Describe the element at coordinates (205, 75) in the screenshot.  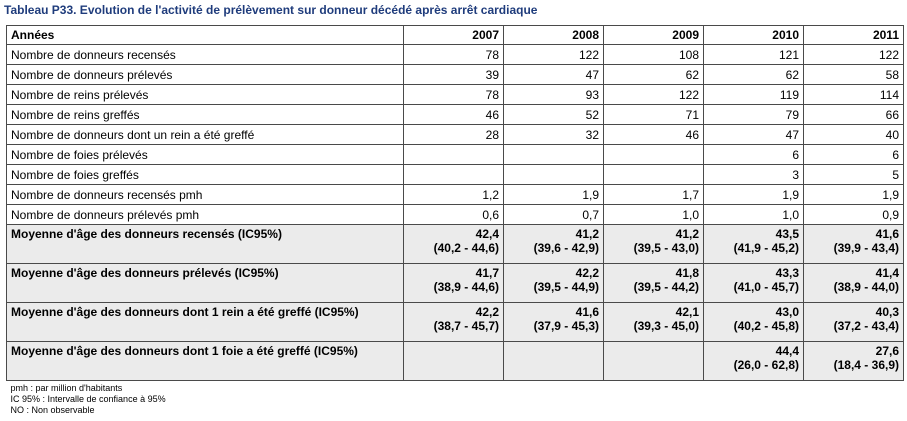
I see `row-label: Nombre de donneurs prélevés` at that location.